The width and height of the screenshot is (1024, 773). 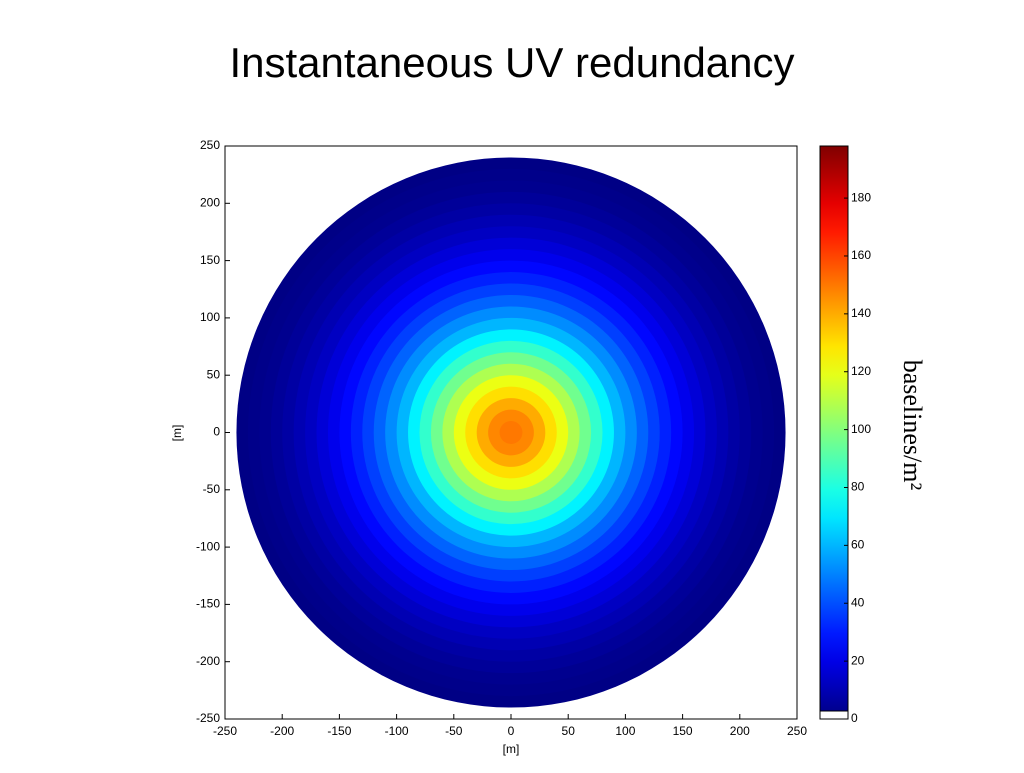 What do you see at coordinates (214, 374) in the screenshot?
I see `y-tick-label: 50` at bounding box center [214, 374].